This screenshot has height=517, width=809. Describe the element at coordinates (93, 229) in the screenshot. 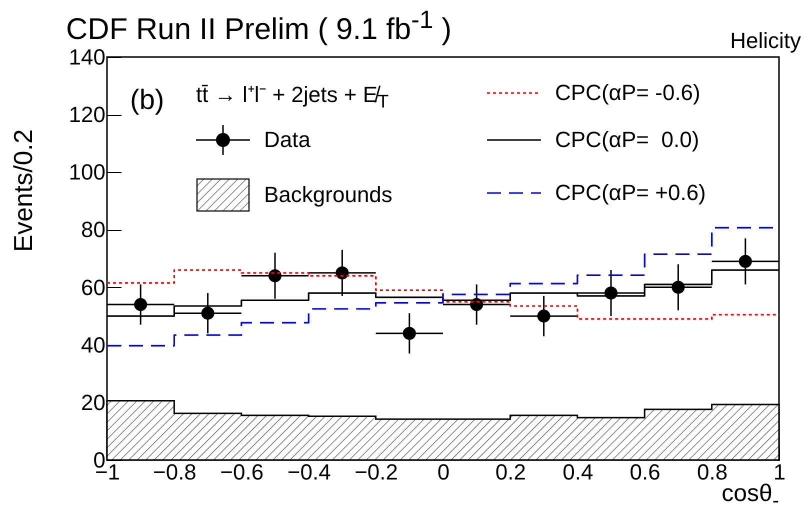

I see `y-tick-label: 80` at that location.